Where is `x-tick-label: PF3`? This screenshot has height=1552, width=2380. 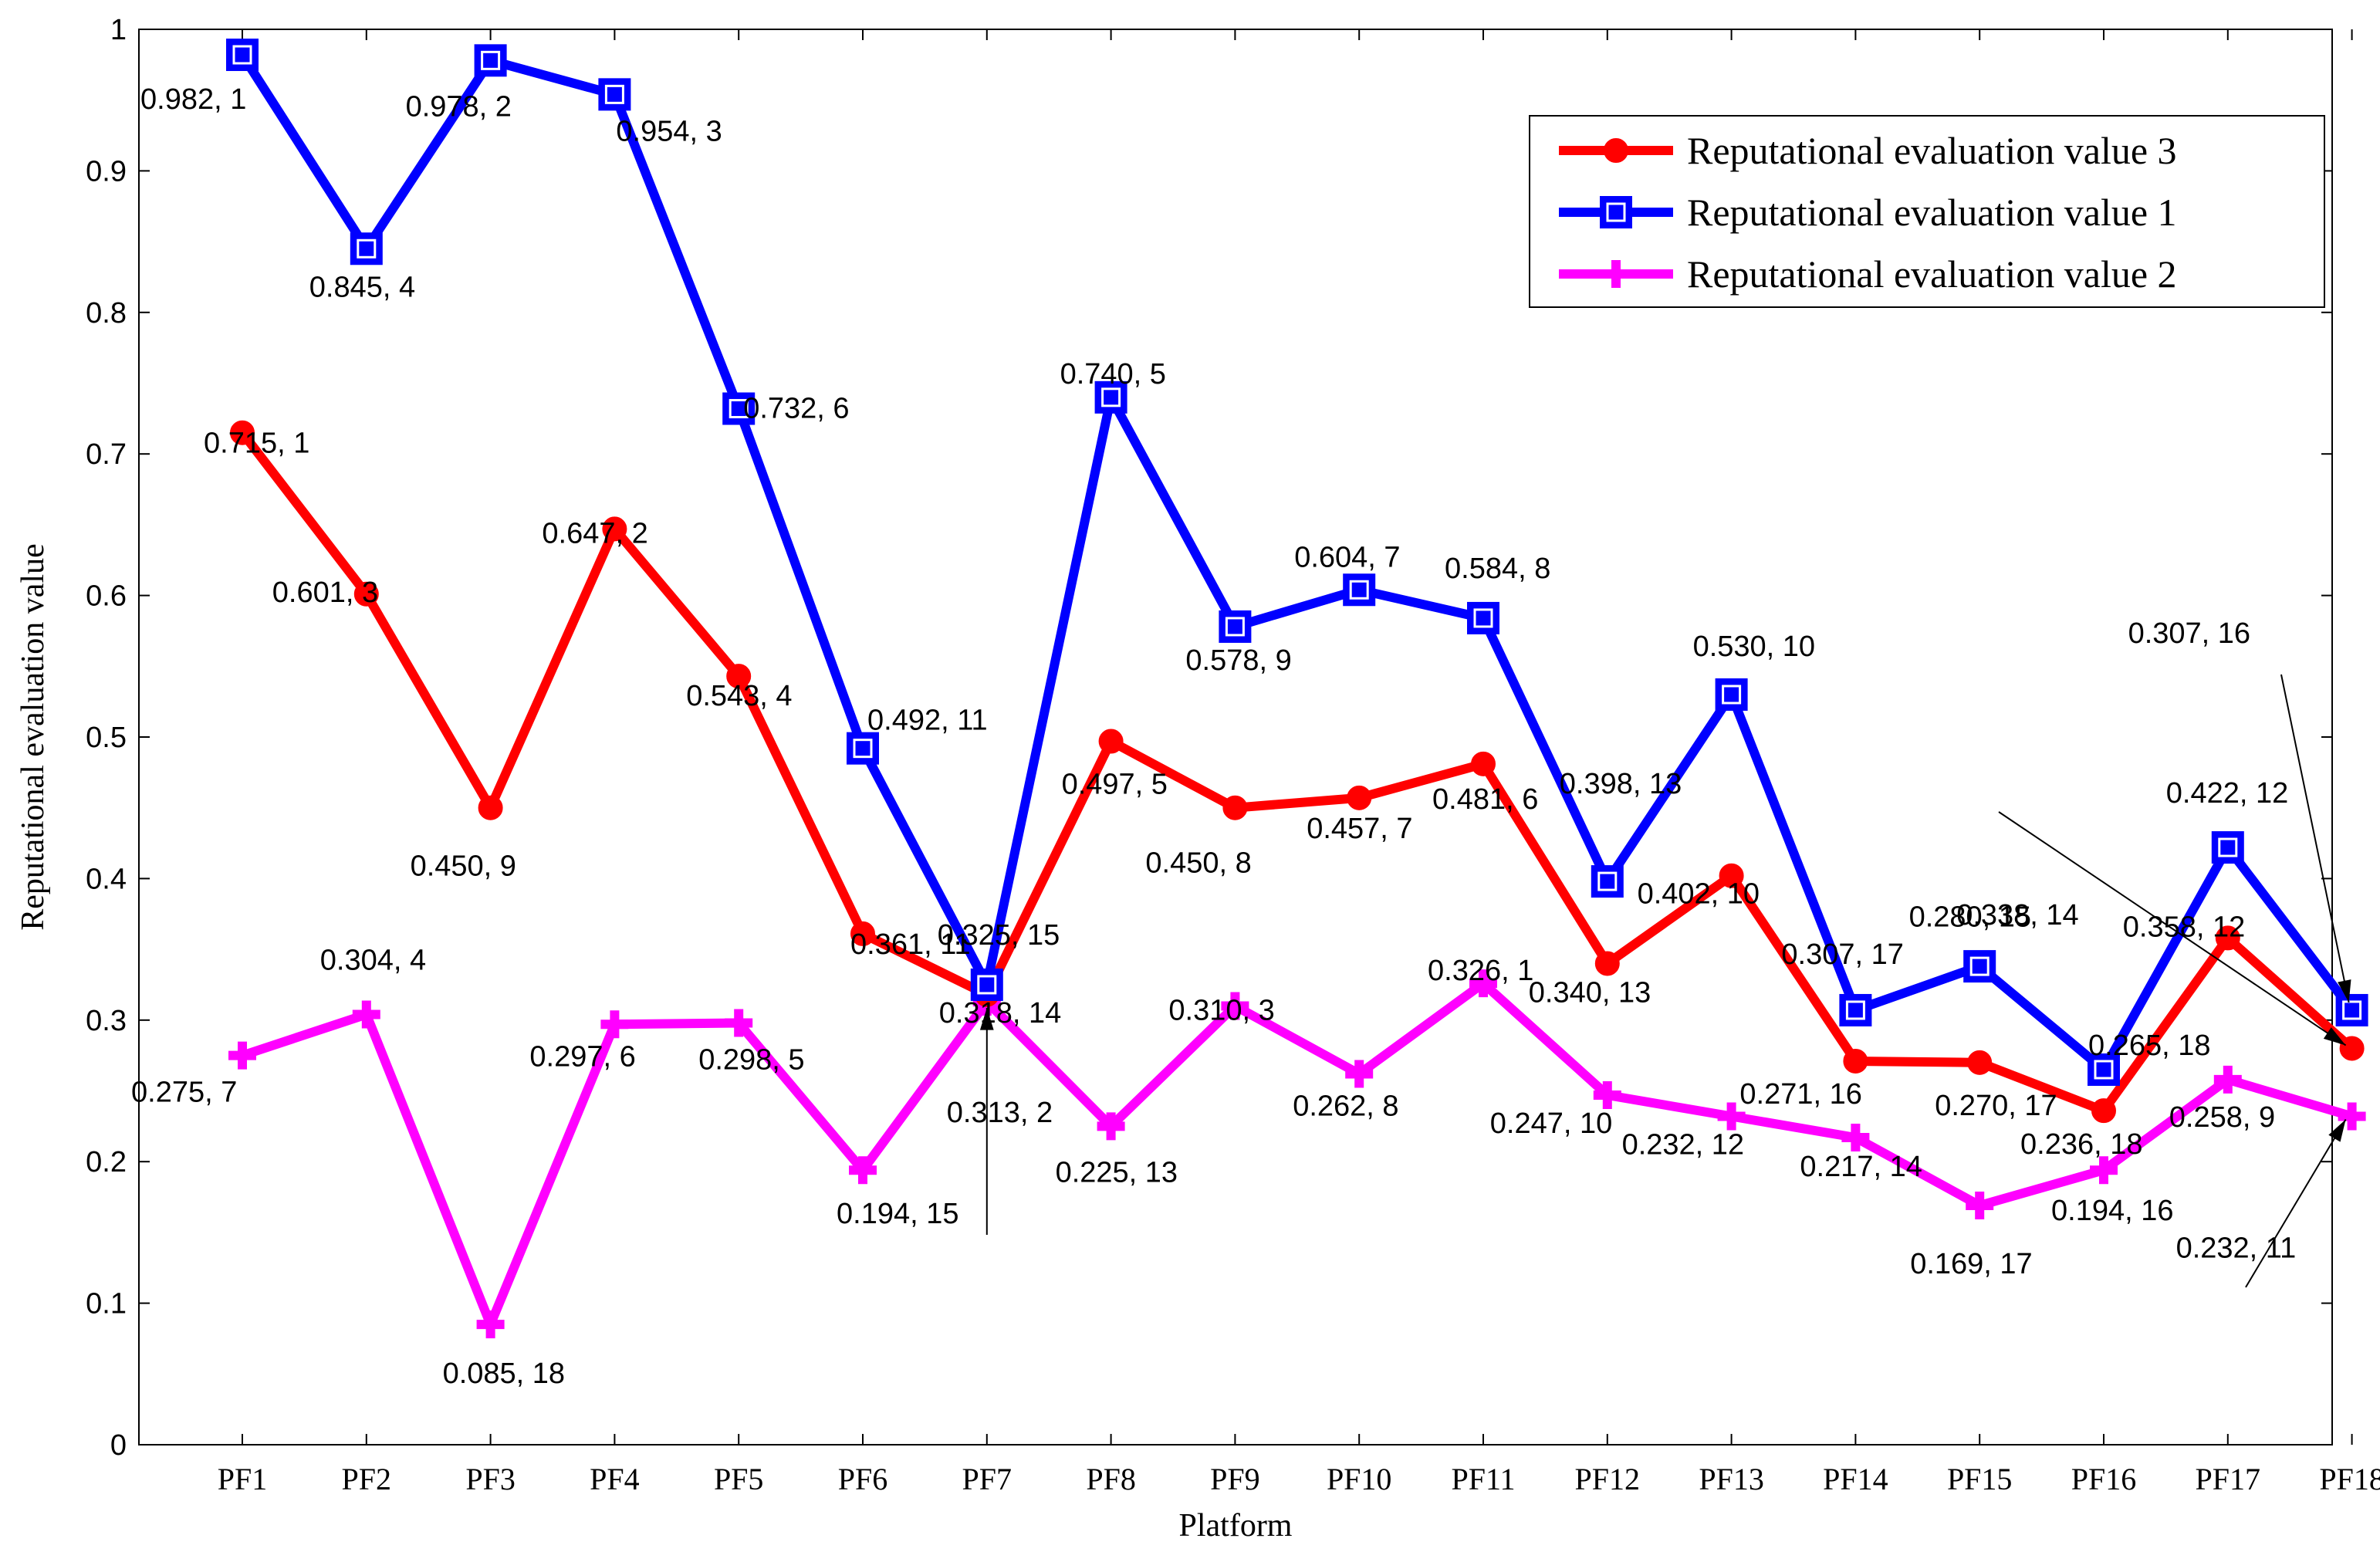
x-tick-label: PF3 is located at coordinates (491, 1479).